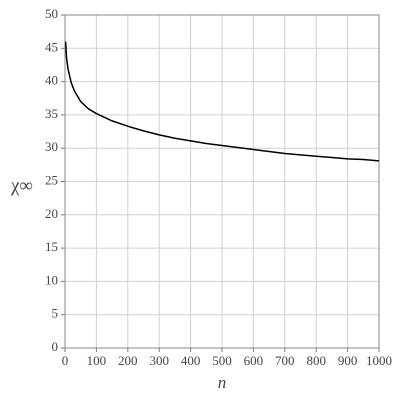  Describe the element at coordinates (51, 179) in the screenshot. I see `y-tick-label: 25` at that location.